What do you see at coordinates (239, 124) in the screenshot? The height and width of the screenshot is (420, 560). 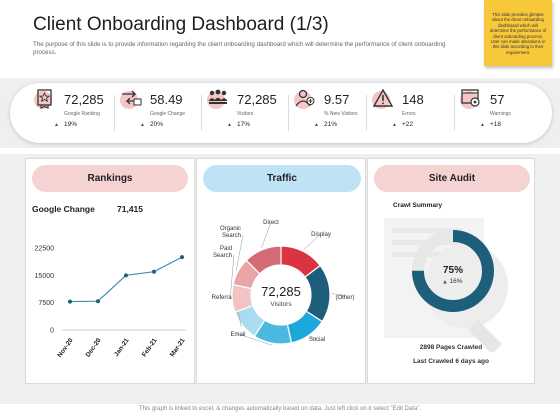 I see `kpi-change: ▲ 17%` at bounding box center [239, 124].